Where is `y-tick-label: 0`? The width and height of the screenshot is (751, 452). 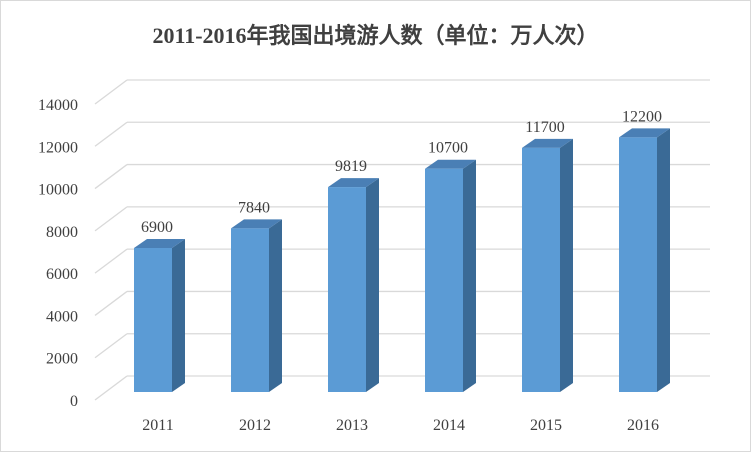 y-tick-label: 0 is located at coordinates (74, 401).